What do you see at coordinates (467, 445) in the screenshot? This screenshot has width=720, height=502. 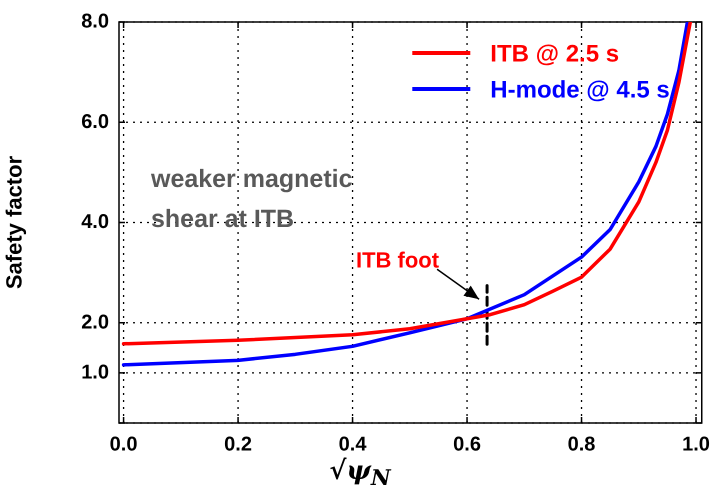 I see `x-tick-label: 0.6` at bounding box center [467, 445].